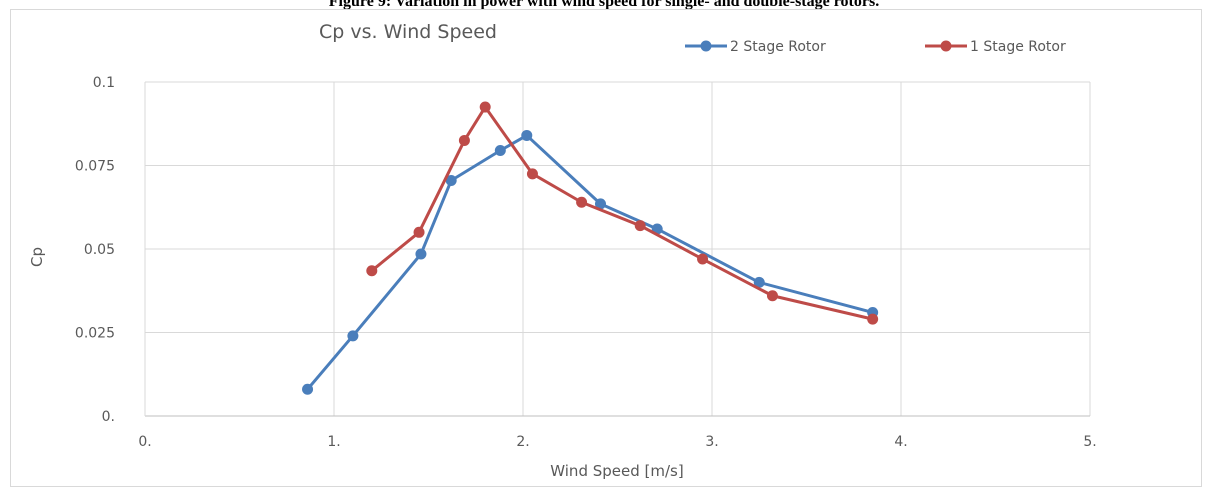 This screenshot has width=1208, height=487. I want to click on y-tick-label: 0.075, so click(95, 167).